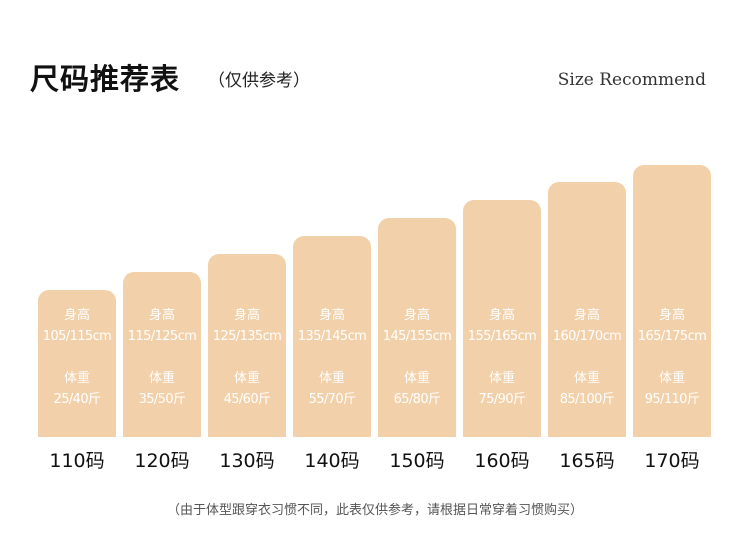  I want to click on weight-value: 35/50斤, so click(162, 399).